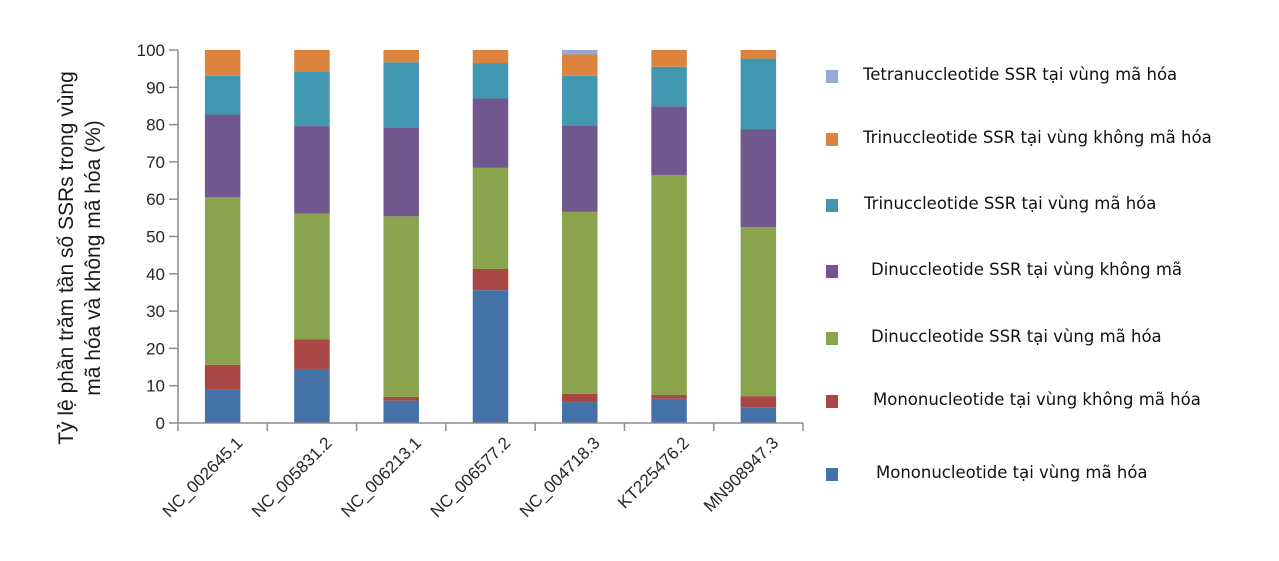  I want to click on legend-label: Trinuccleotide SSR tại vùng mã hóa, so click(1010, 203).